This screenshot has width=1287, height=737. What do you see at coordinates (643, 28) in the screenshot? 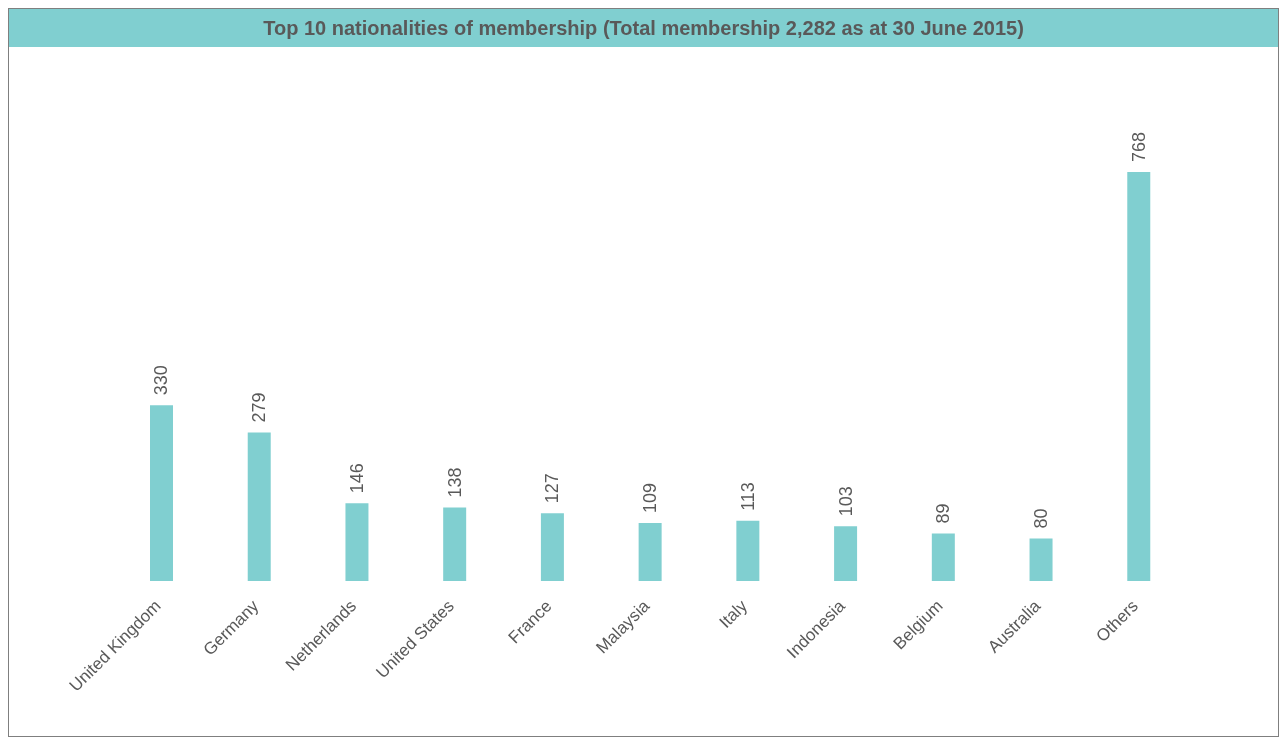
I see `chart-title: Top 10 nationalities of membership (Total membership 2,282 as at 30 June 2015)` at bounding box center [643, 28].